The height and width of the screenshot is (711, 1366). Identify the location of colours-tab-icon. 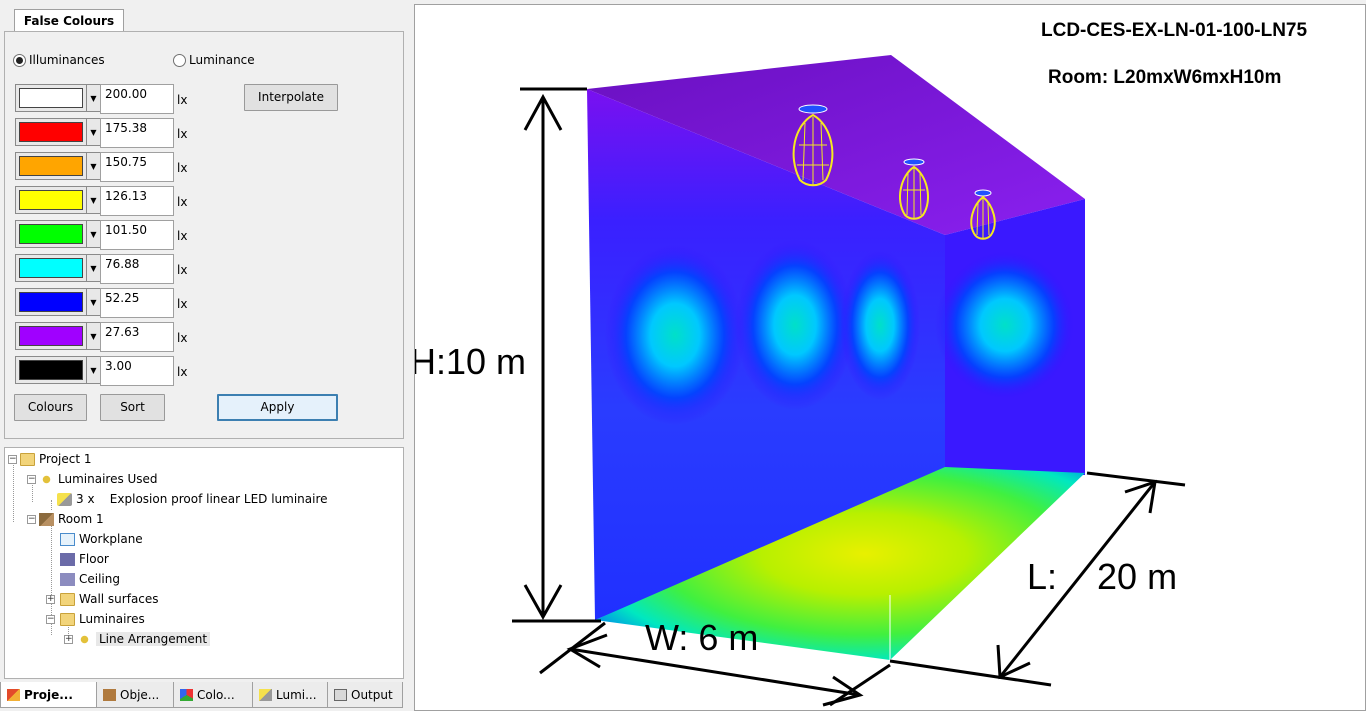
(186, 694).